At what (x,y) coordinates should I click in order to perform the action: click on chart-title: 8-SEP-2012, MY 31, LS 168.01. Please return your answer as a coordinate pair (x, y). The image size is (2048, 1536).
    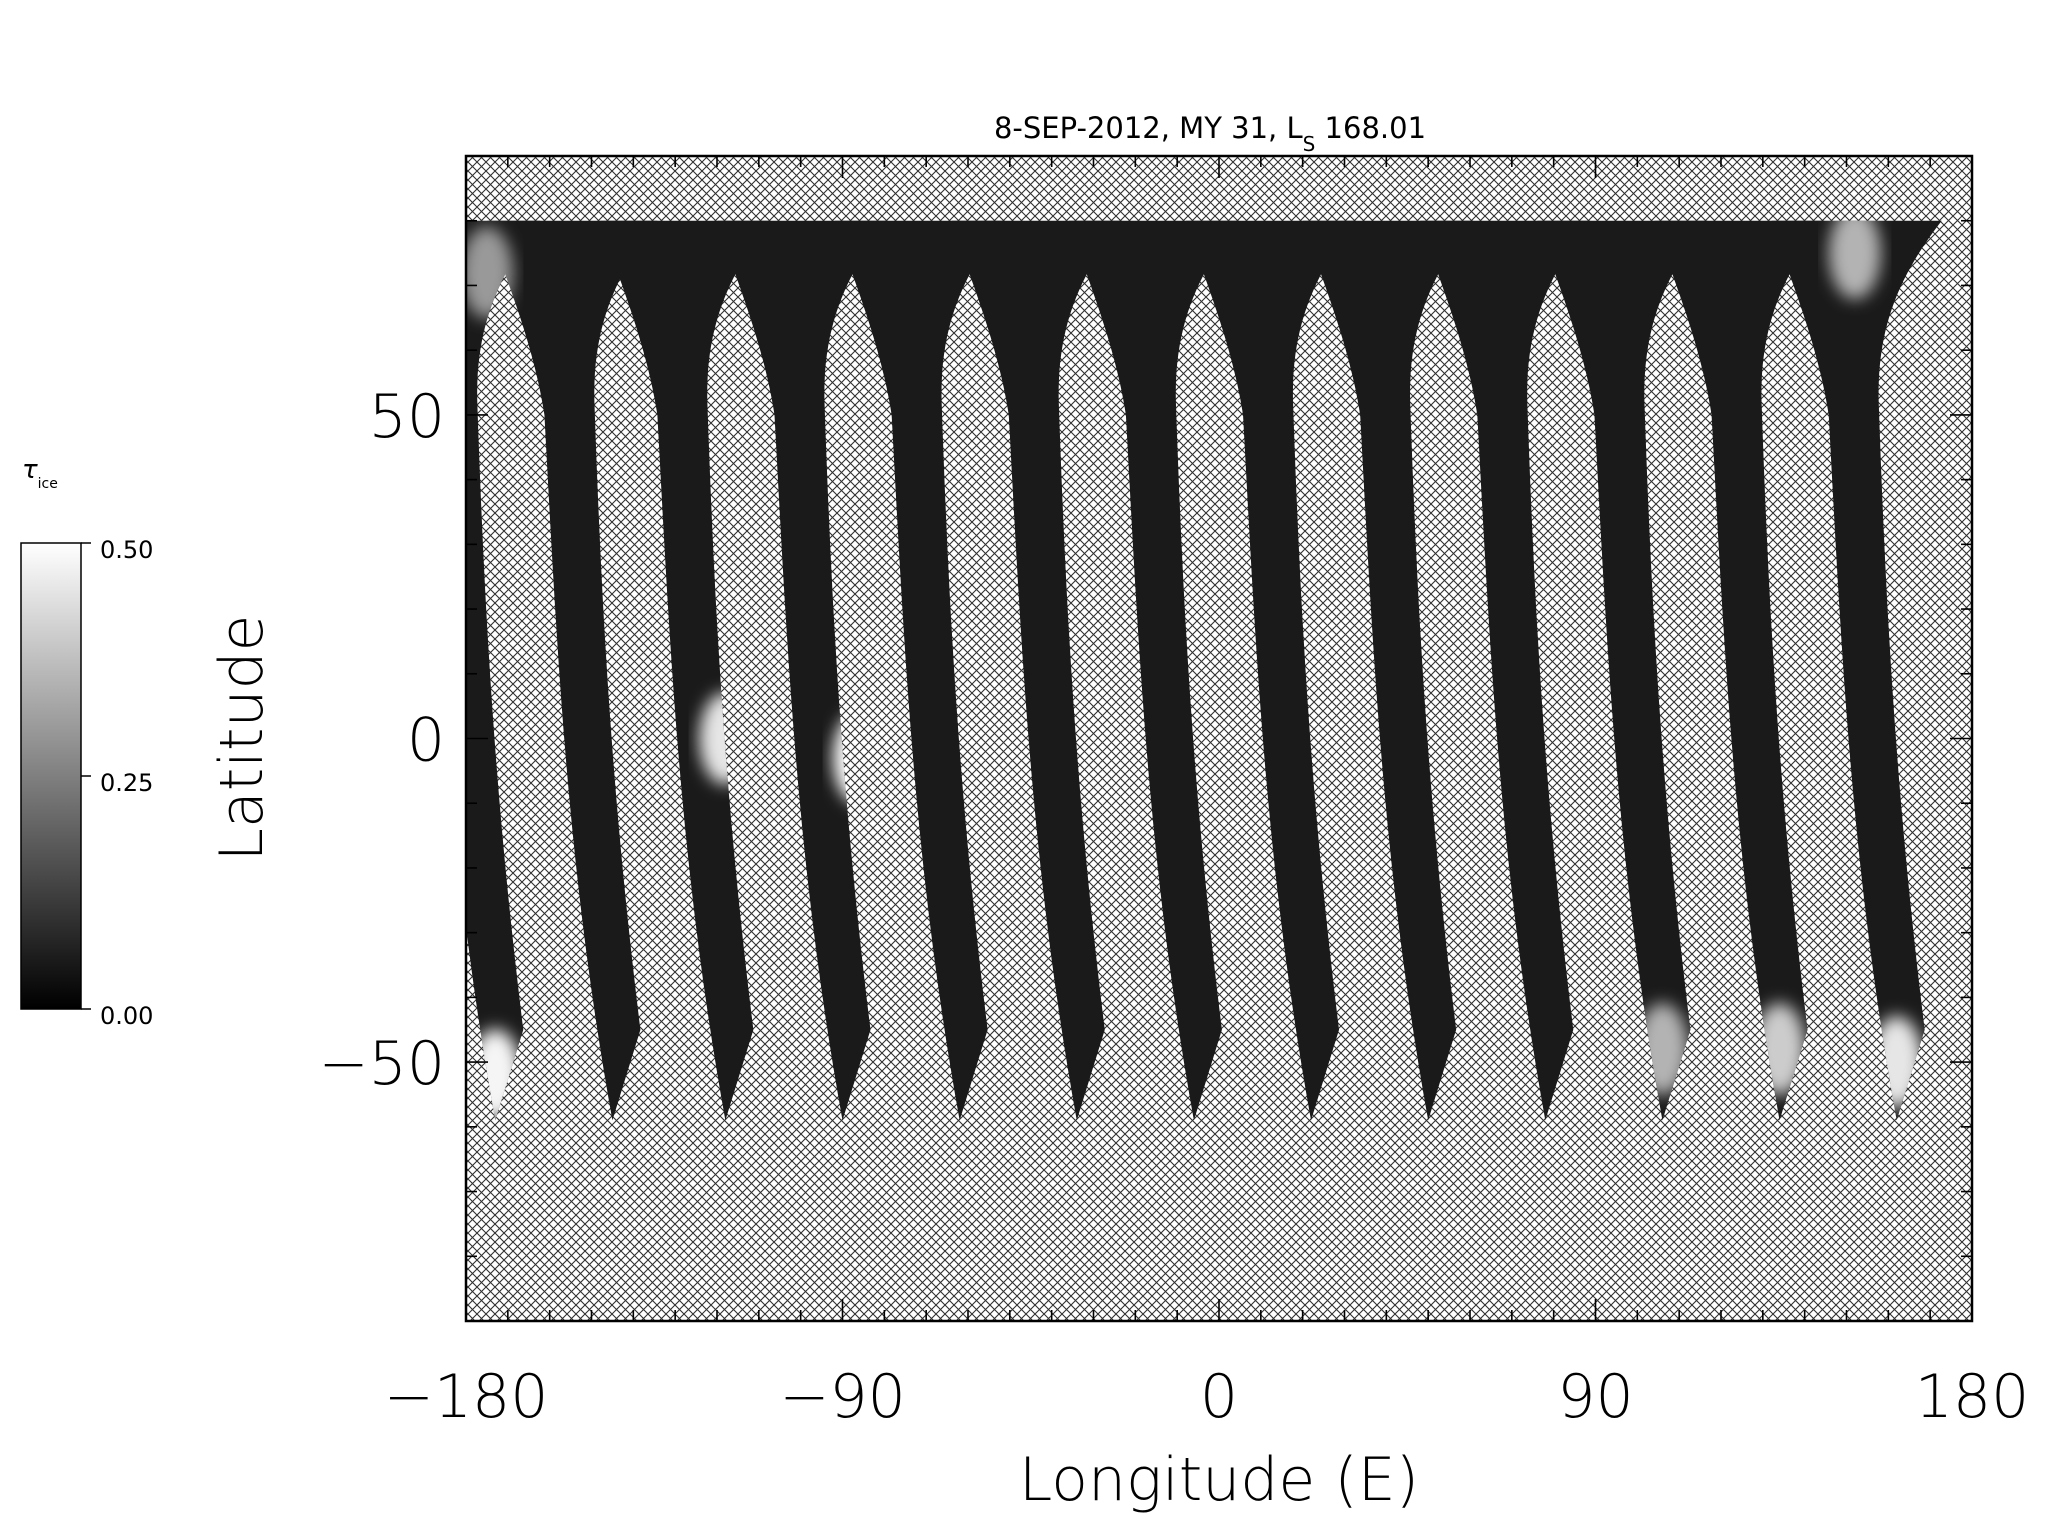
    Looking at the image, I should click on (1210, 133).